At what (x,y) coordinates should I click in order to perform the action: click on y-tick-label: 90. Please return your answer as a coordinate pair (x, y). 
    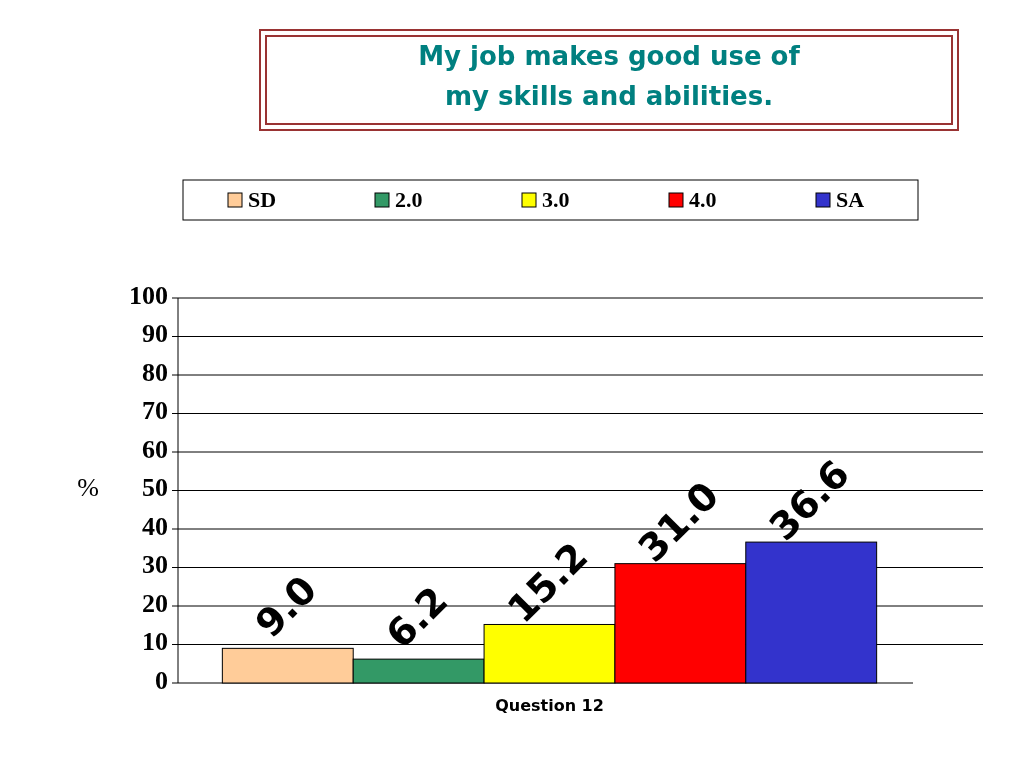
    Looking at the image, I should click on (155, 334).